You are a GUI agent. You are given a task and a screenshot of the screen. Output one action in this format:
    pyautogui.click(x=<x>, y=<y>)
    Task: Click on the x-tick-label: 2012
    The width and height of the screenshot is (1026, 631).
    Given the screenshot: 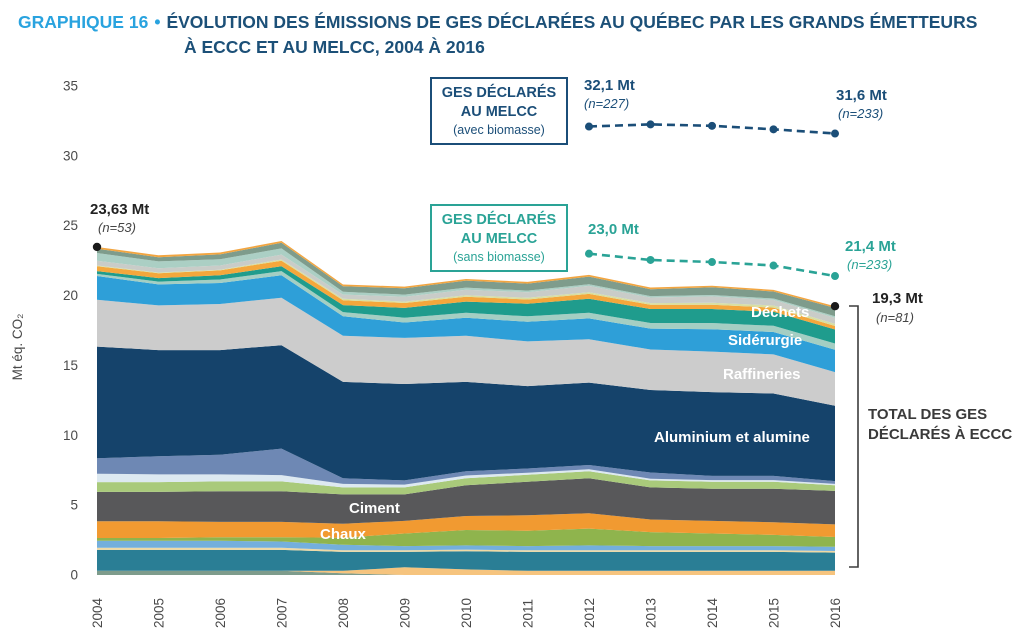 What is the action you would take?
    pyautogui.click(x=589, y=613)
    